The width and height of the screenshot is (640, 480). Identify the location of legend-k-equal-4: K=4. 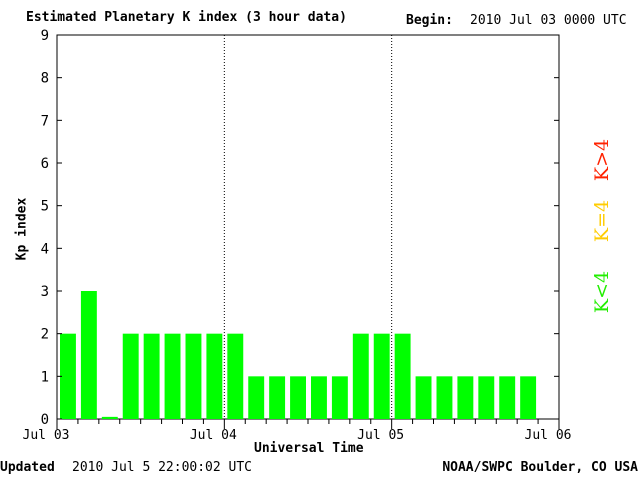
(602, 221).